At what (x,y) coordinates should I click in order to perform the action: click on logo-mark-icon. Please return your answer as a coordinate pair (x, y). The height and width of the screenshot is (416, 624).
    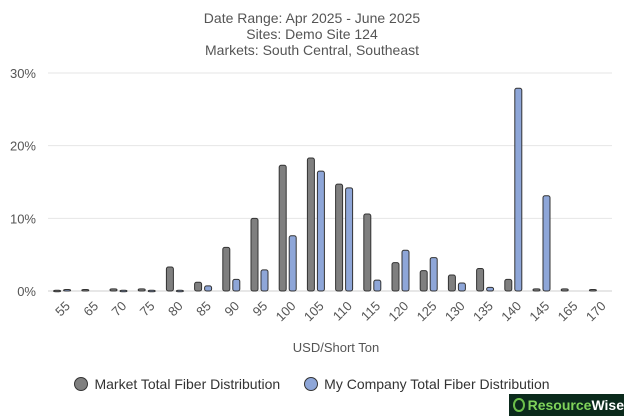
    Looking at the image, I should click on (519, 405).